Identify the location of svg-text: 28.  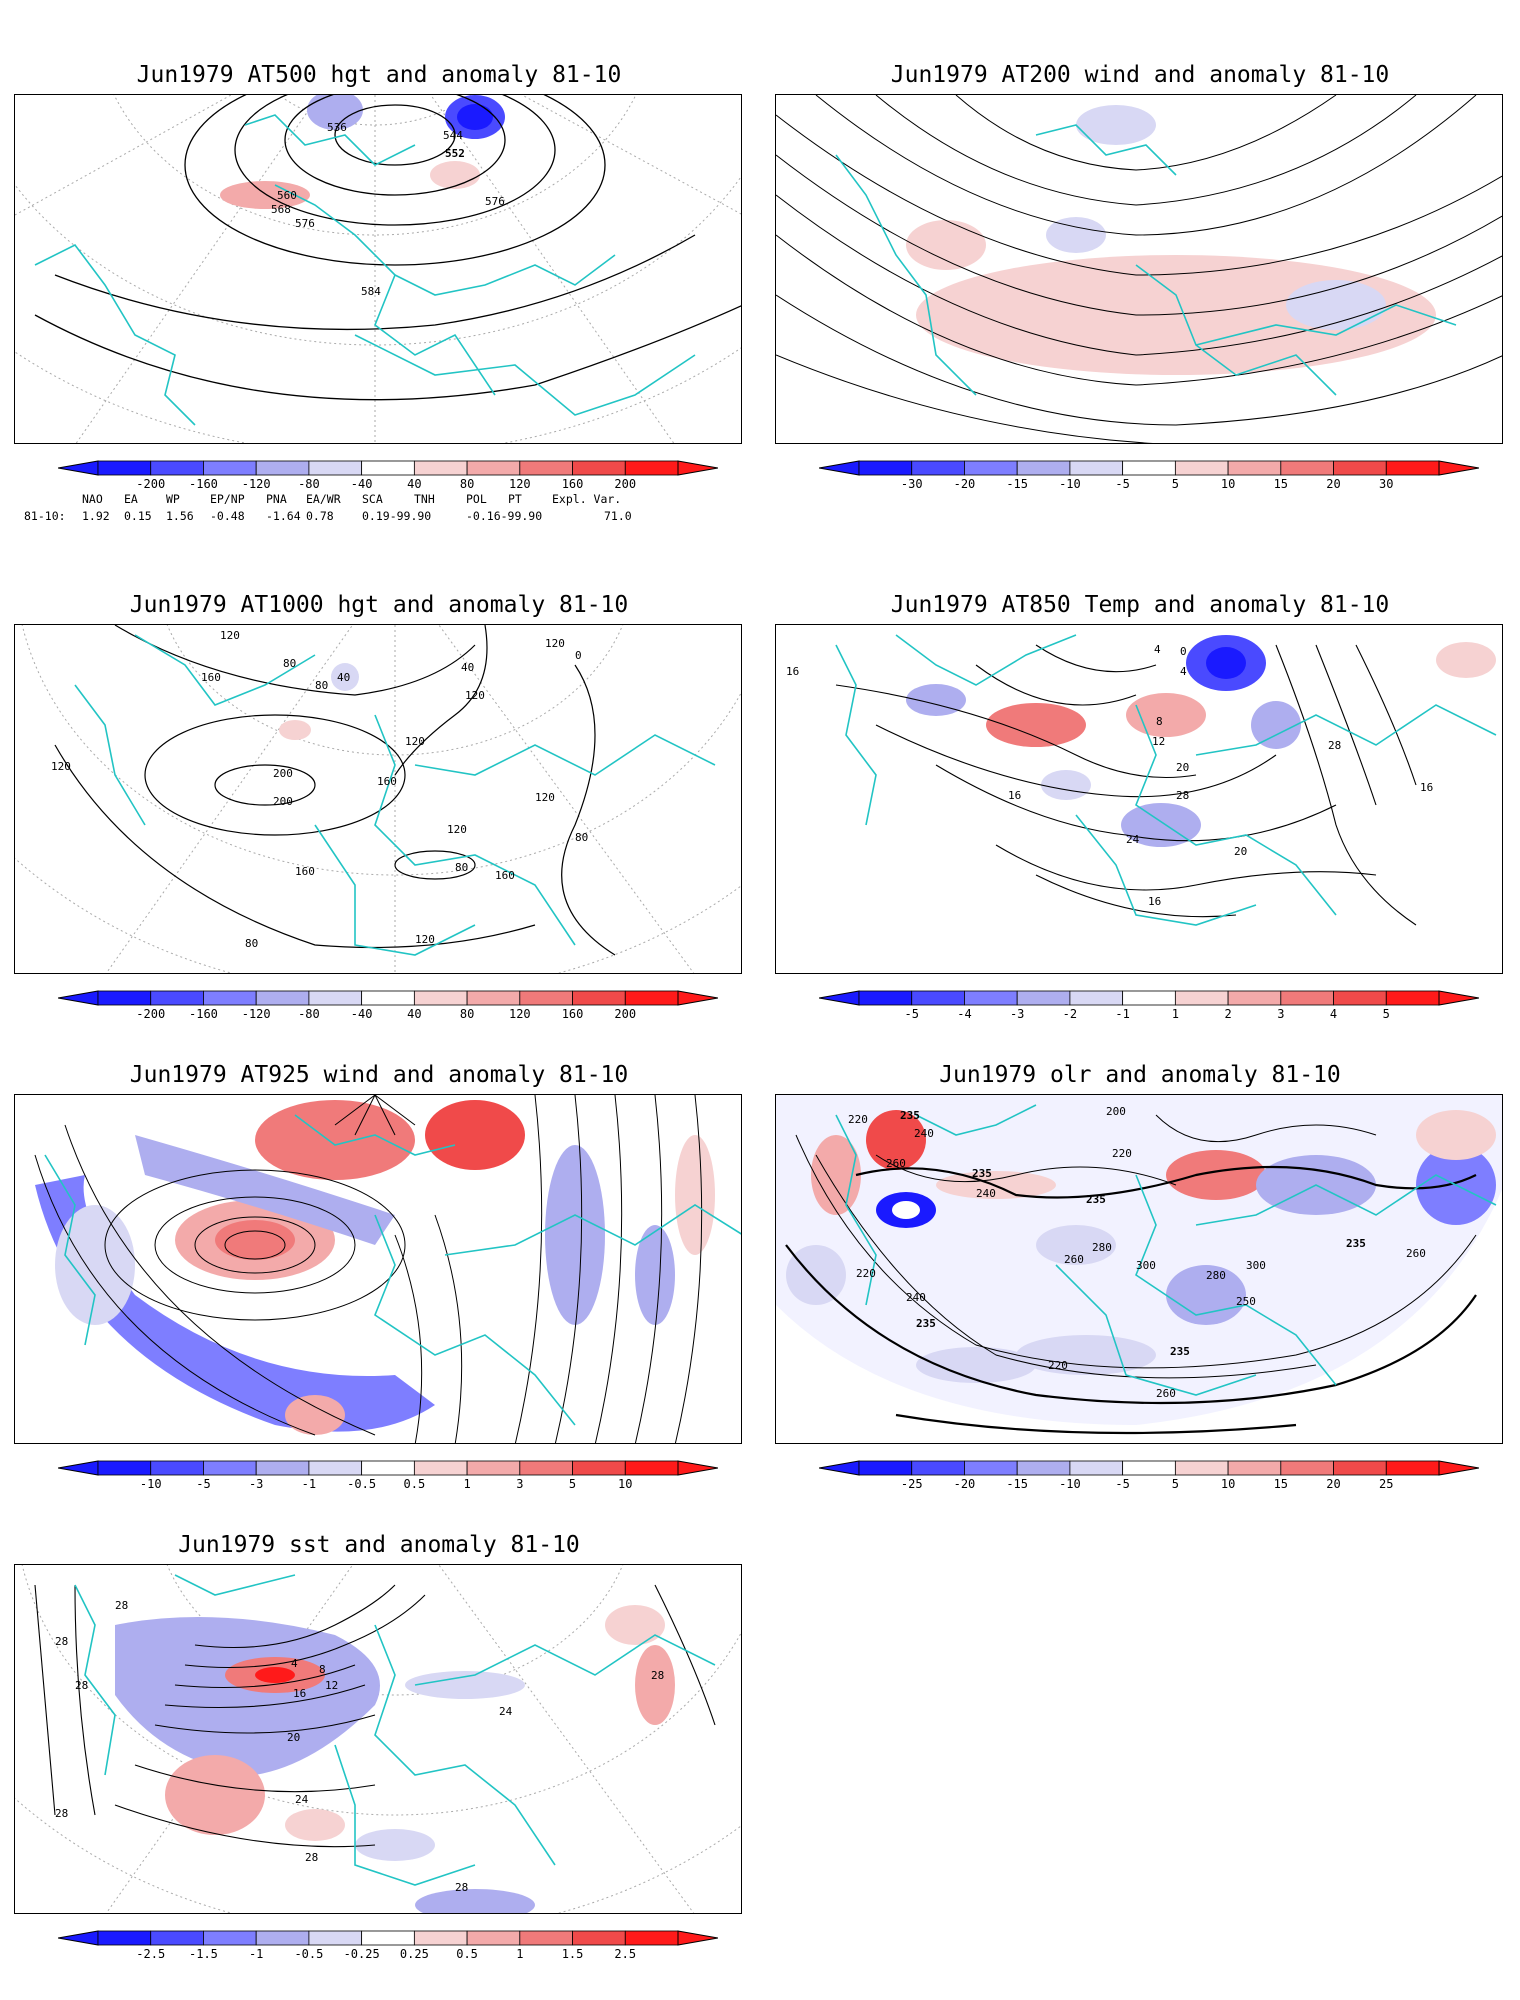
(657, 1675).